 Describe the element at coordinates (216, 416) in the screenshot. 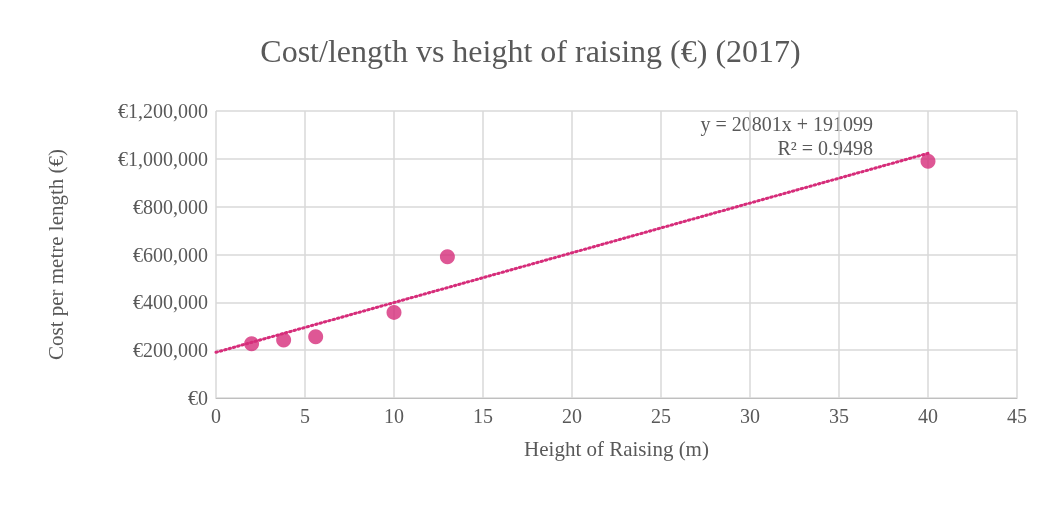

I see `x-tick-label: 0` at that location.